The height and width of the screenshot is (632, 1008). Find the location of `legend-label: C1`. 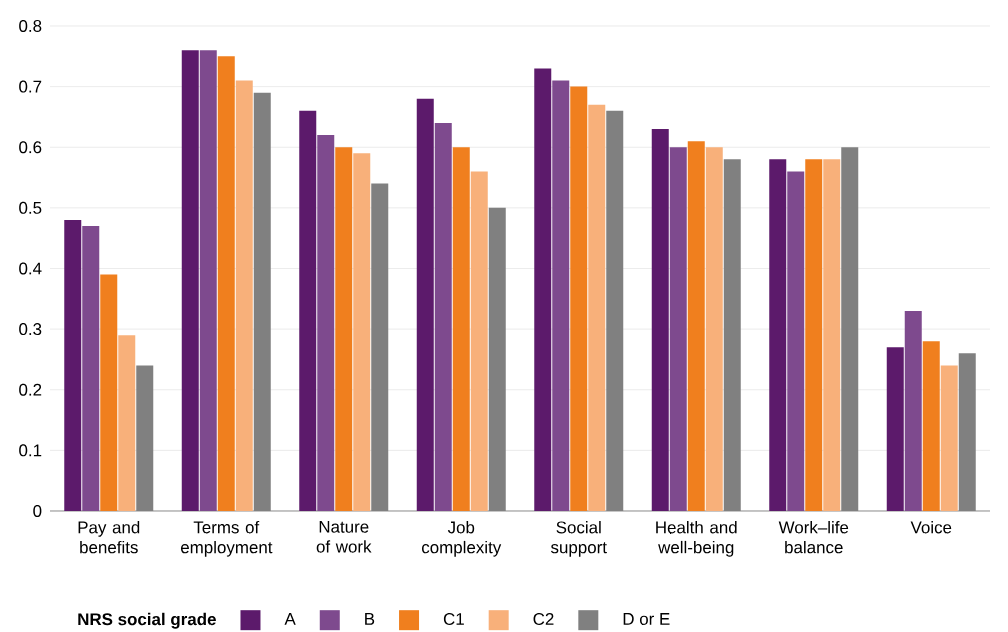

legend-label: C1 is located at coordinates (453, 618).